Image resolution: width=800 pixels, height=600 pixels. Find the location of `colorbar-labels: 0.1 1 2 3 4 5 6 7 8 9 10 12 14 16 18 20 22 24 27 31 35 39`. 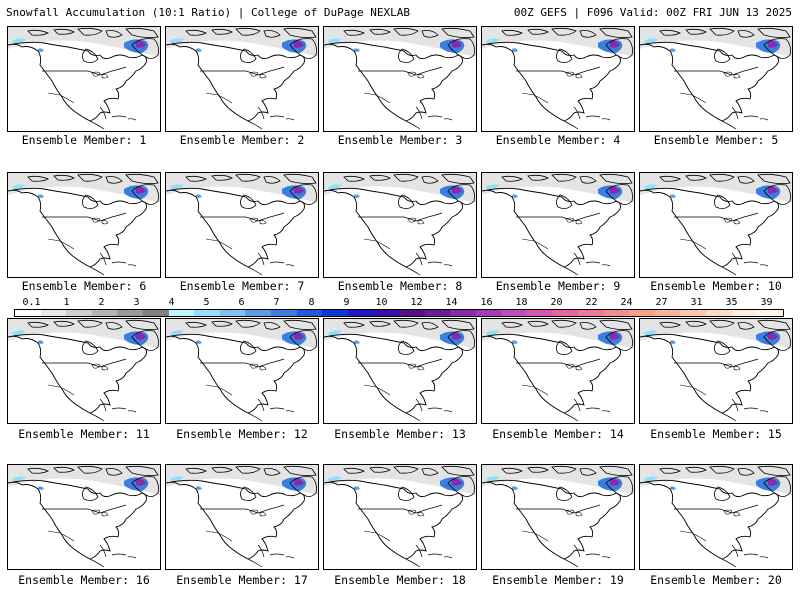

colorbar-labels: 0.1 1 2 3 4 5 6 7 8 9 10 12 14 16 18 20 22 24 27 31 35 39 is located at coordinates (399, 303).